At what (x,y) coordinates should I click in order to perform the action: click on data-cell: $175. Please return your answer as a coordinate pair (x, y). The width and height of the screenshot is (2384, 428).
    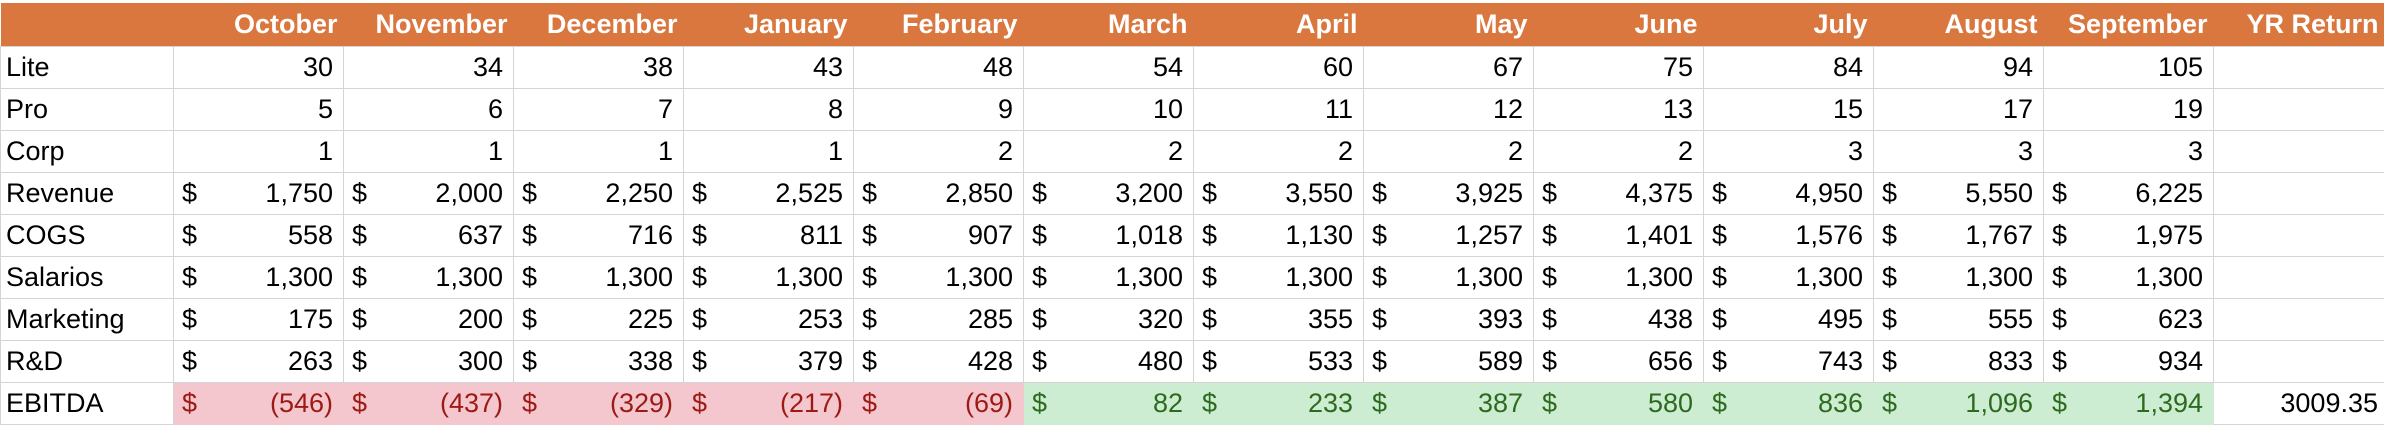
    Looking at the image, I should click on (258, 319).